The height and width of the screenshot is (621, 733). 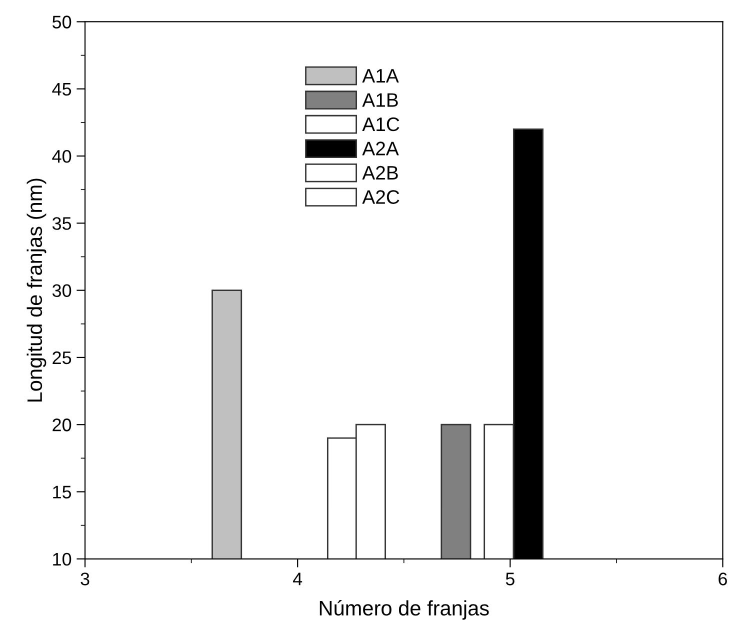 I want to click on y-axis-title: Longitud de franjas (nm), so click(x=36, y=290).